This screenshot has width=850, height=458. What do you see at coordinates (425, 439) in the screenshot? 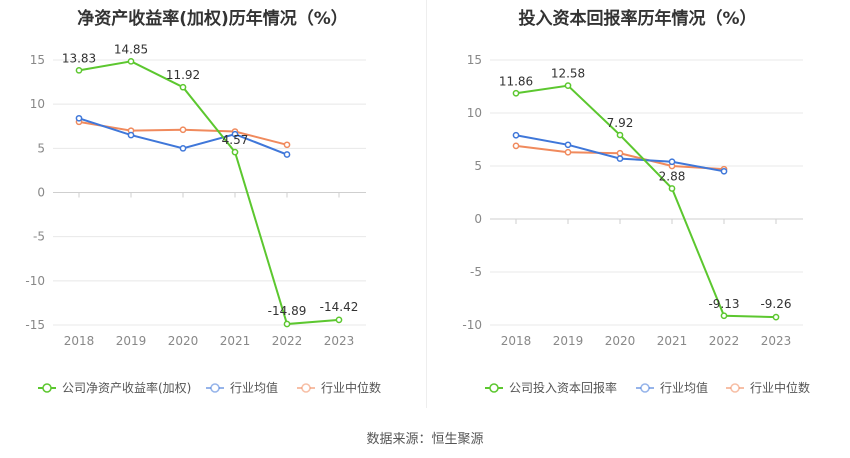
I see `data-source-note: 数据来源：恒生聚源` at bounding box center [425, 439].